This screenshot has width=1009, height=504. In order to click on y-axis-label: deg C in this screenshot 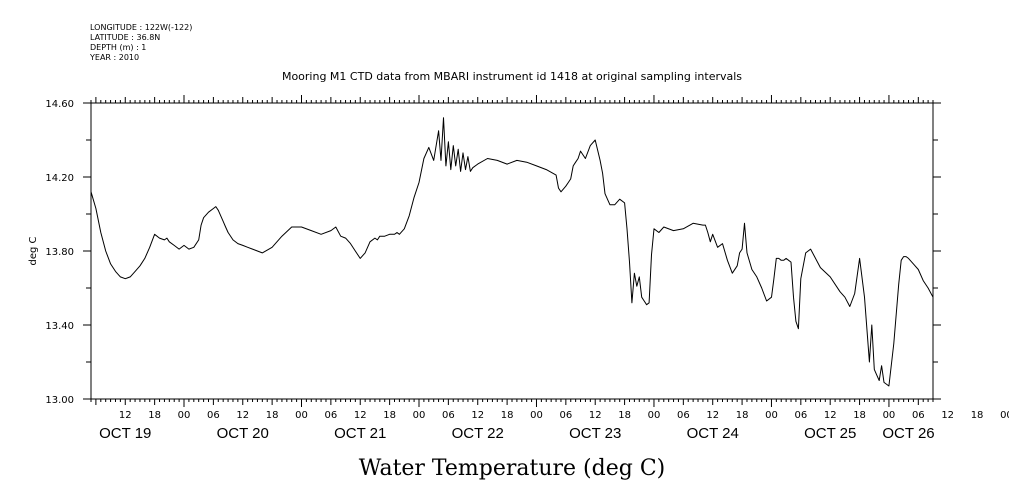, I will do `click(33, 250)`.